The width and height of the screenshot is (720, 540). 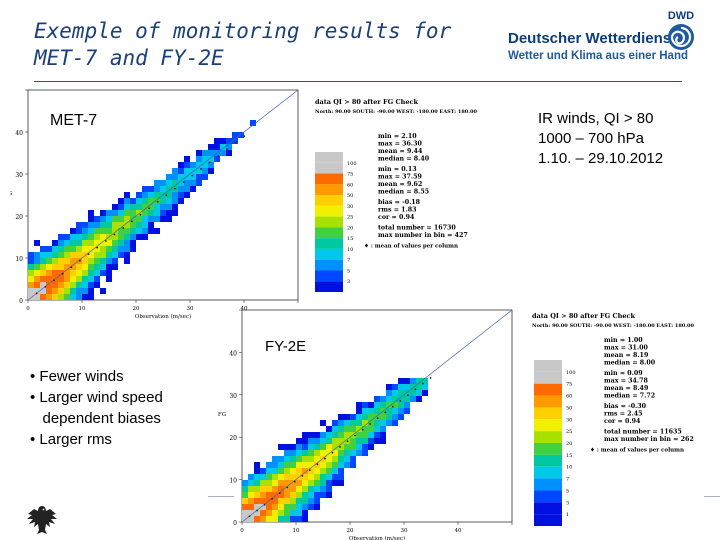 What do you see at coordinates (21, 301) in the screenshot?
I see `y-tick-label: 0` at bounding box center [21, 301].